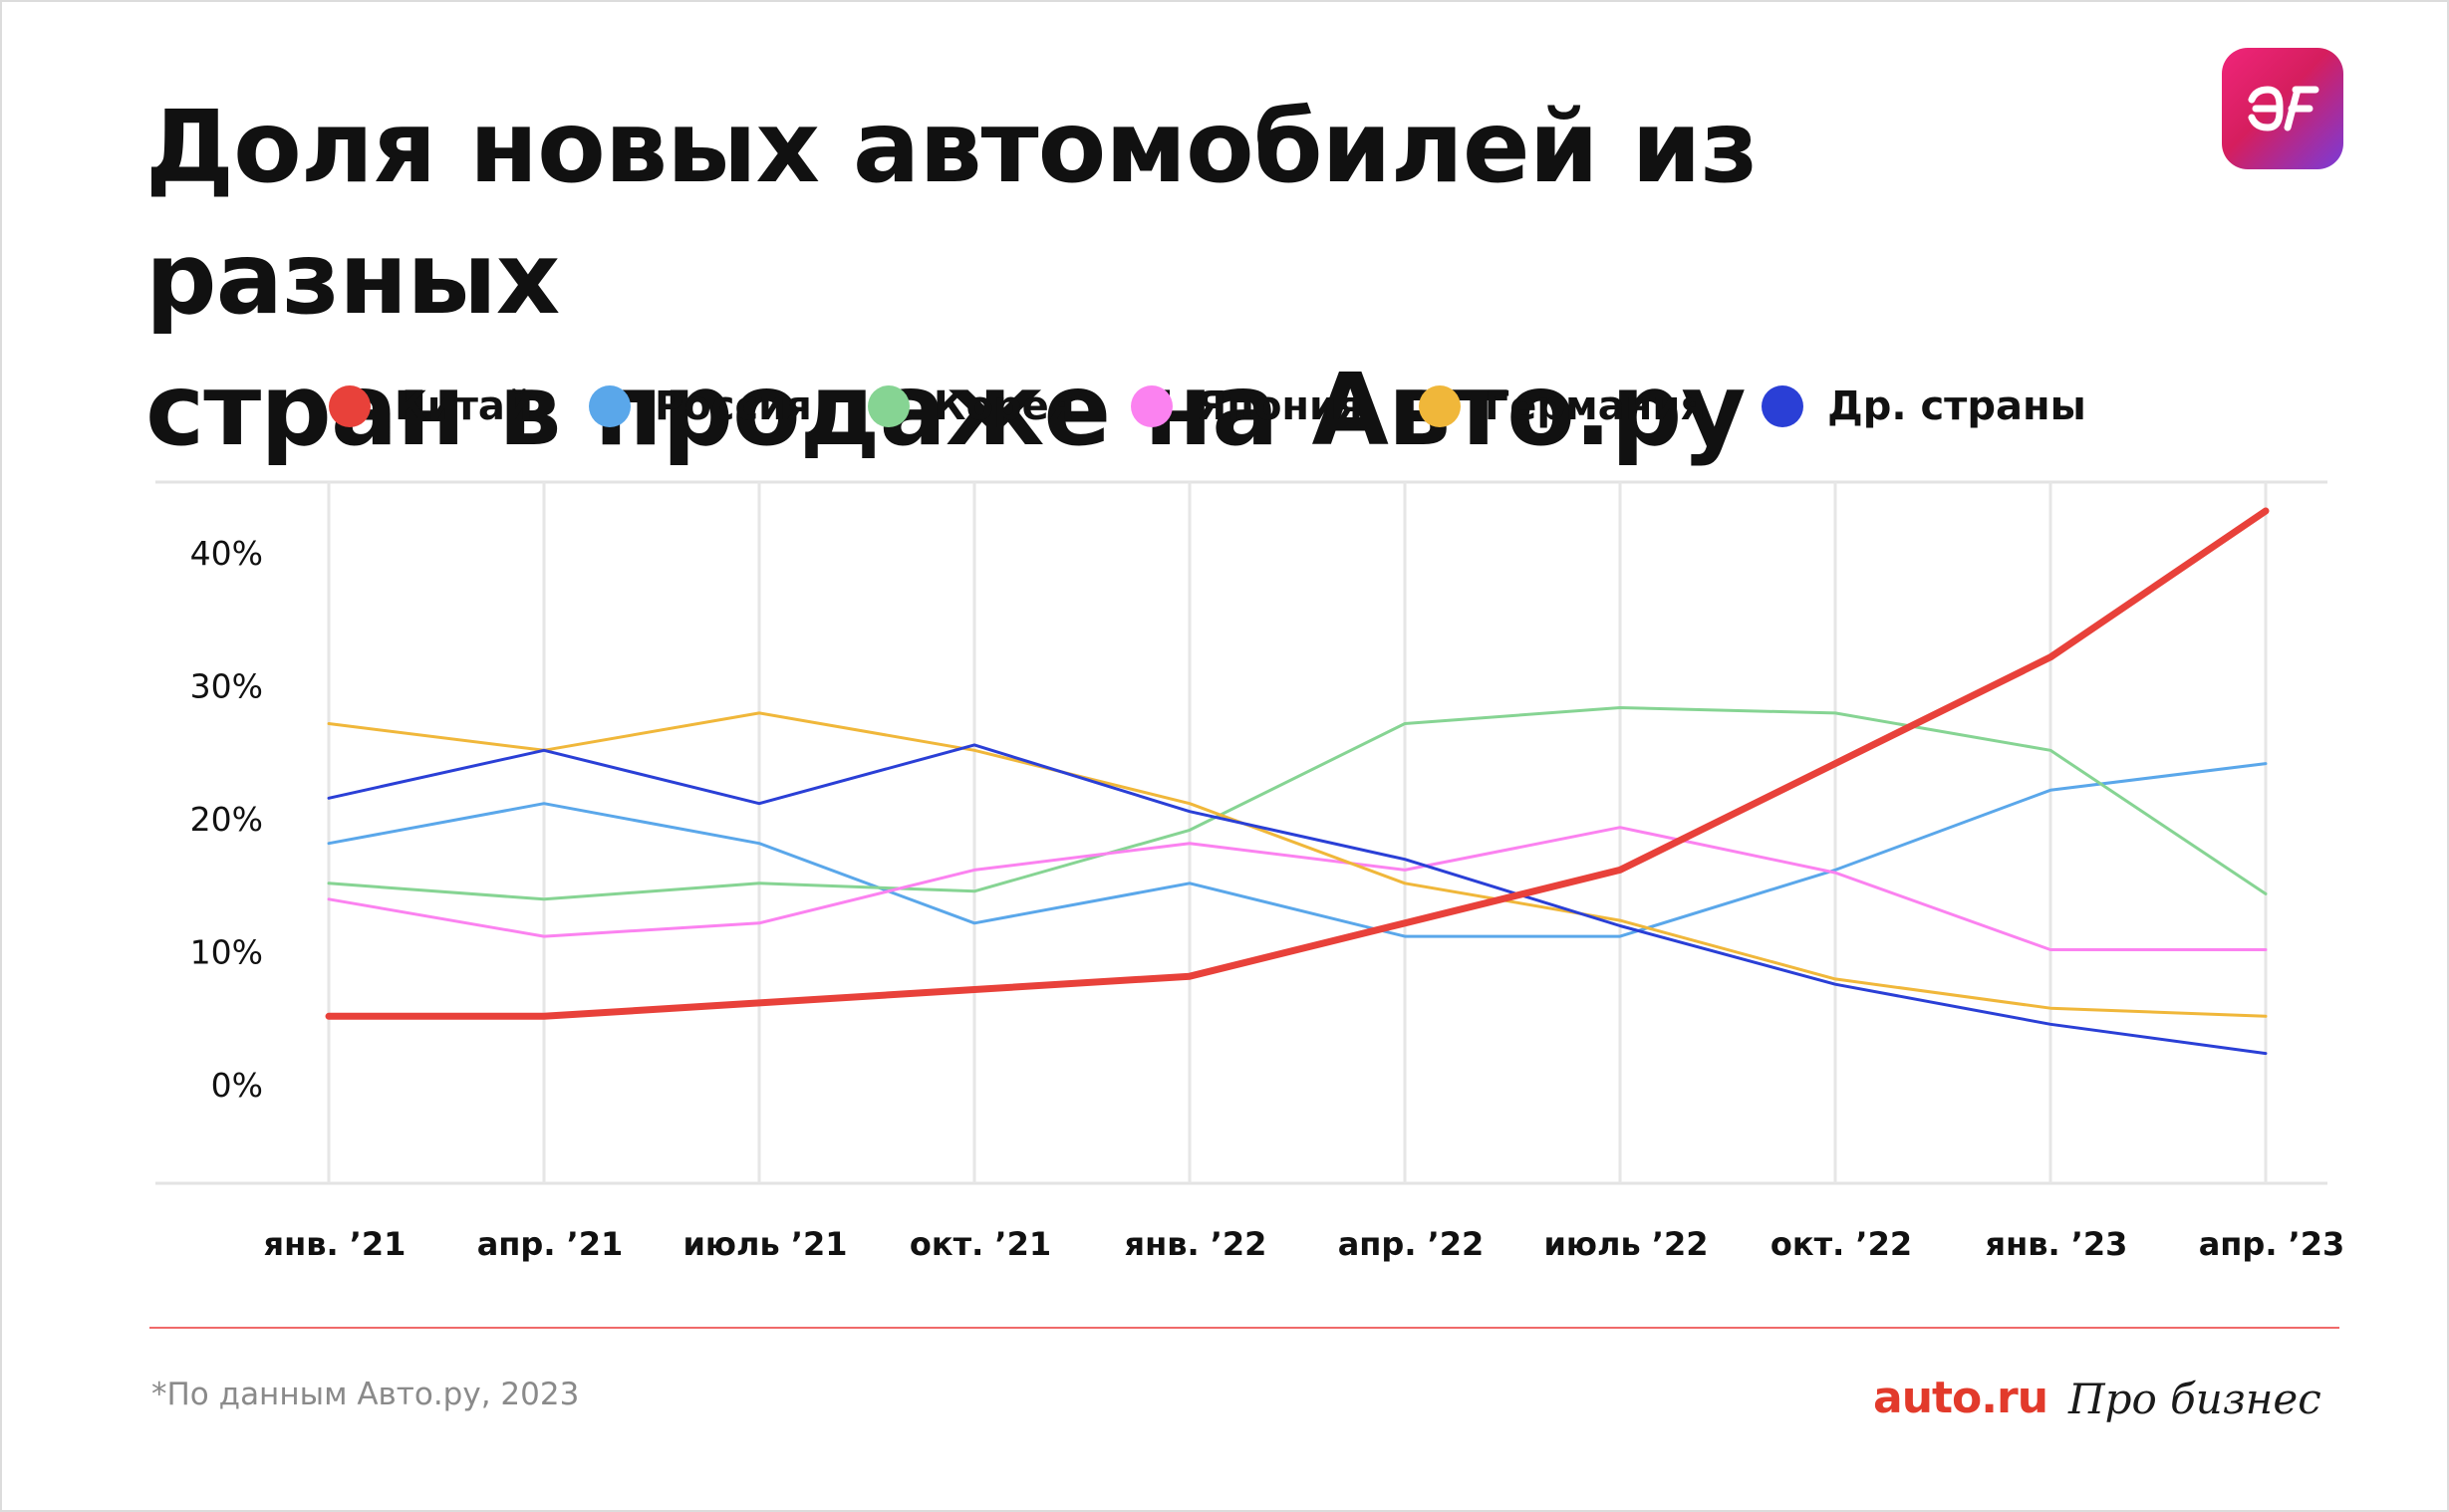  I want to click on source-footnote: *По данным Авто.ру, 2023, so click(365, 1394).